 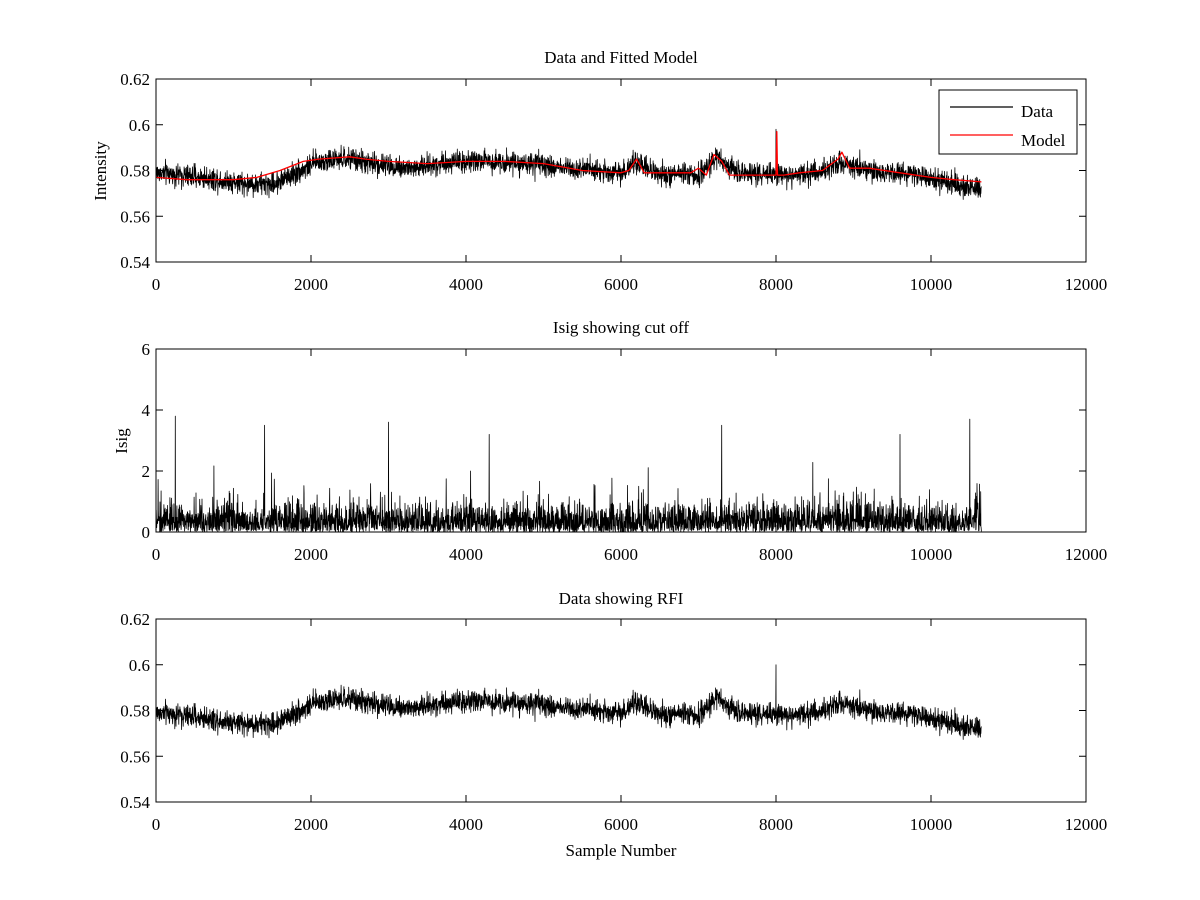 What do you see at coordinates (146, 532) in the screenshot?
I see `y-tick-label: 0` at bounding box center [146, 532].